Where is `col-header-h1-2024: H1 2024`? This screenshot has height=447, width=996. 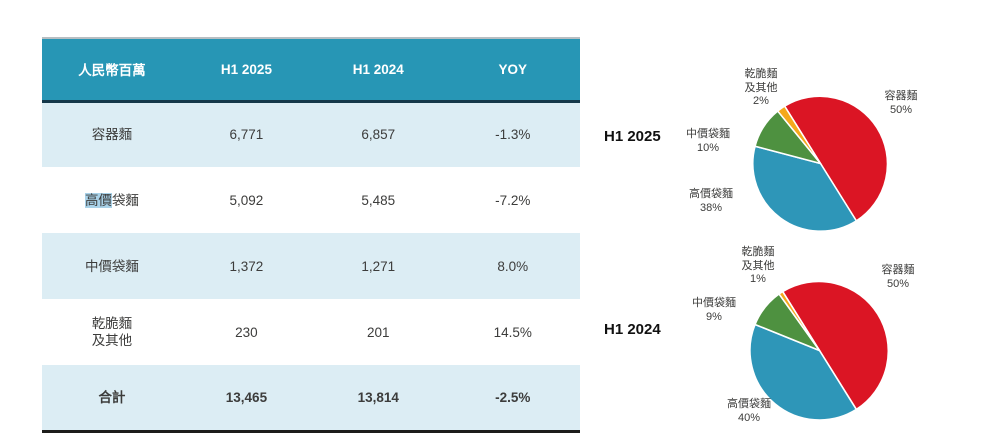
col-header-h1-2024: H1 2024 is located at coordinates (378, 71).